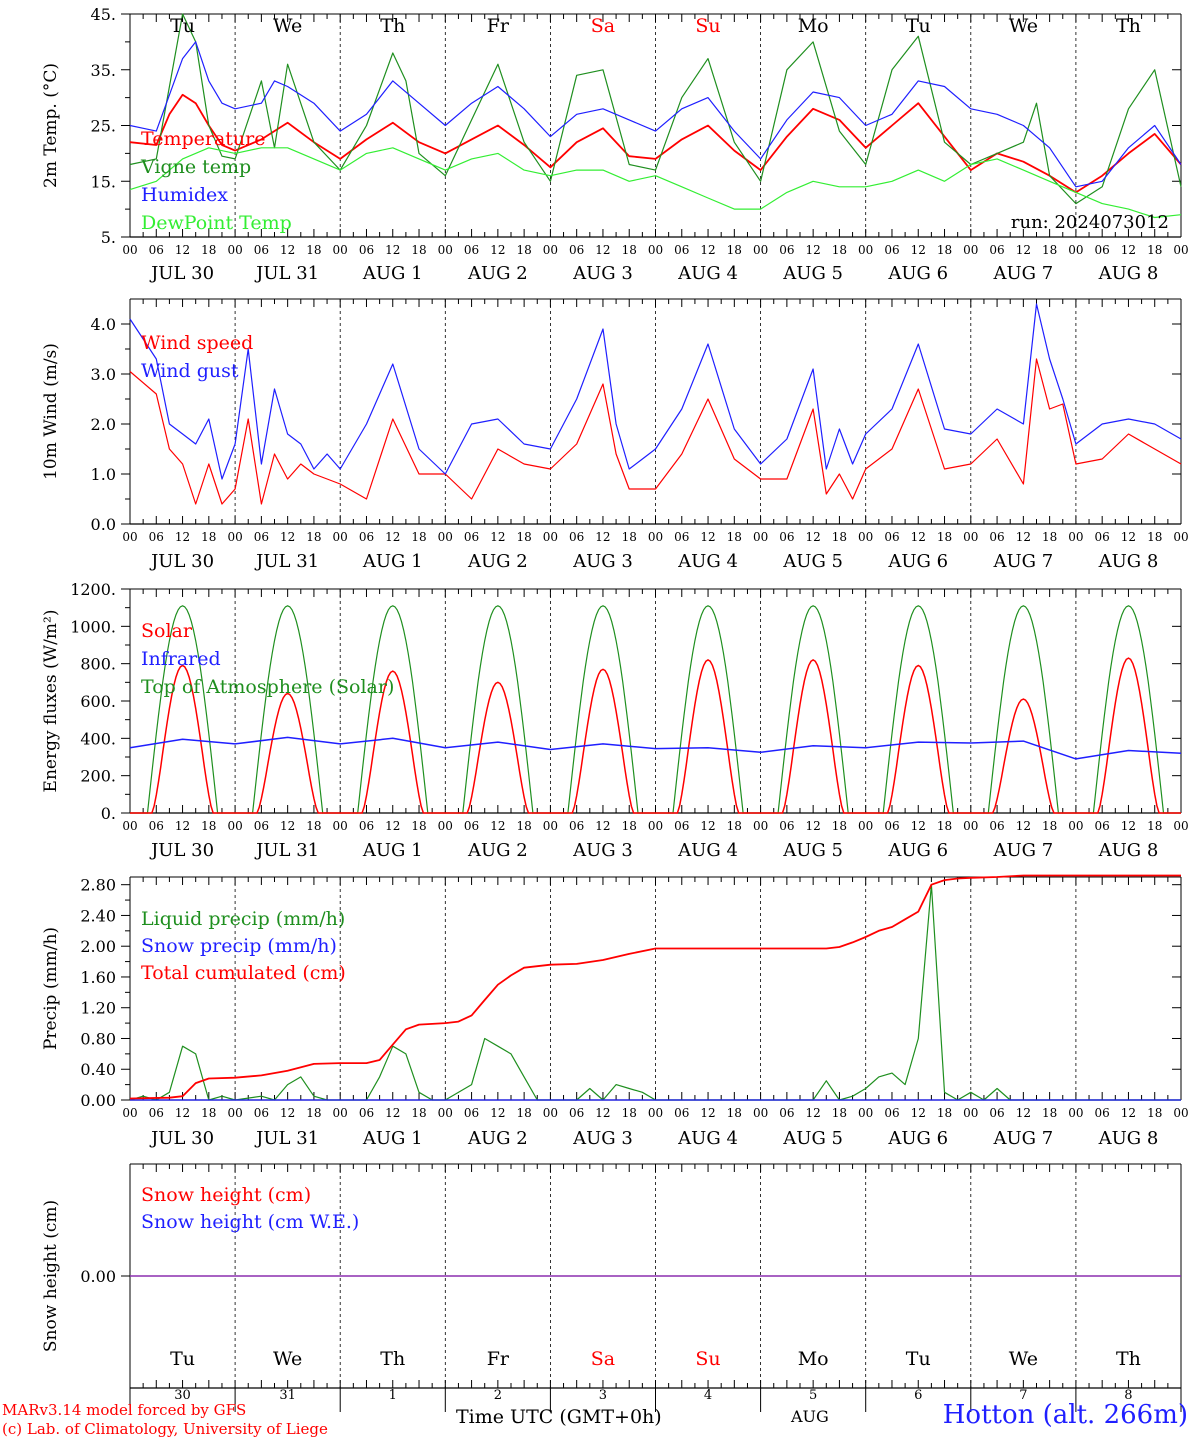 The width and height of the screenshot is (1194, 1440). I want to click on legend-entry: Infrared, so click(181, 659).